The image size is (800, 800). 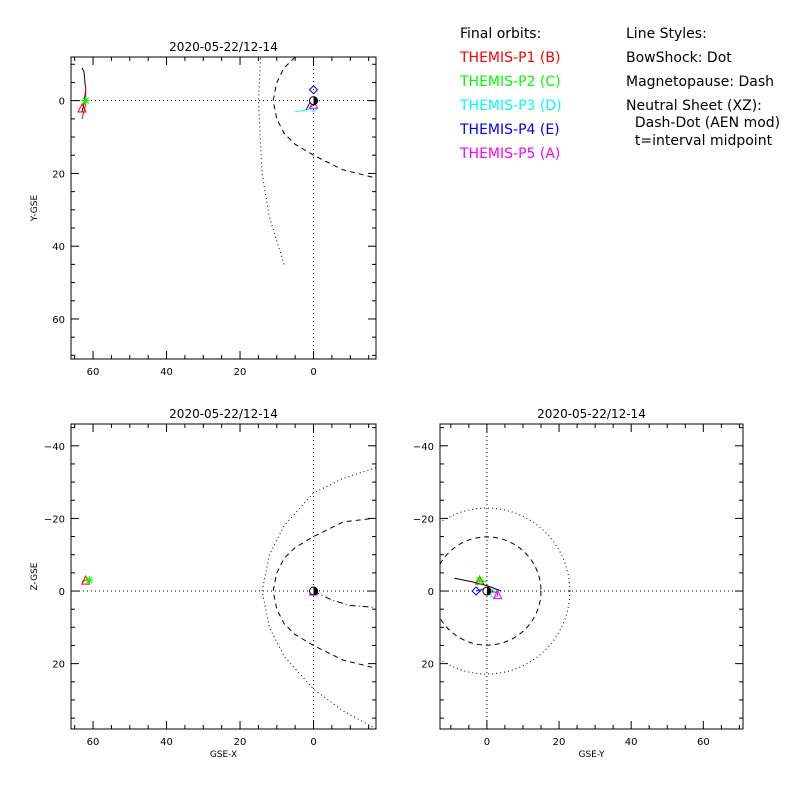 I want to click on line-style-aen-mod: Dash-Dot (AEN mod), so click(x=703, y=123).